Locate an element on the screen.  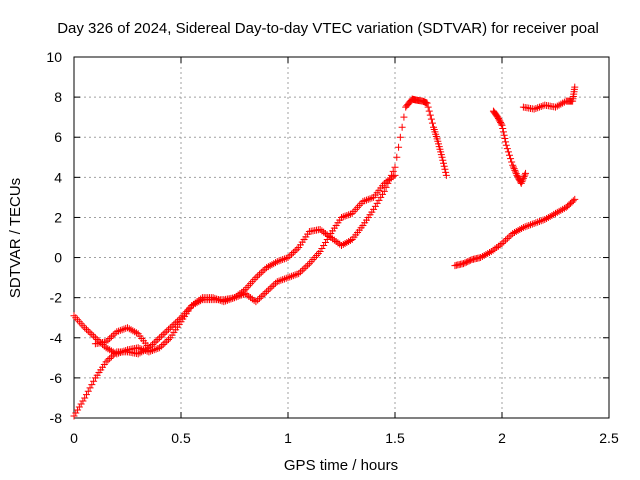
y-axis-title: SDTVAR / TECUs is located at coordinates (15, 238).